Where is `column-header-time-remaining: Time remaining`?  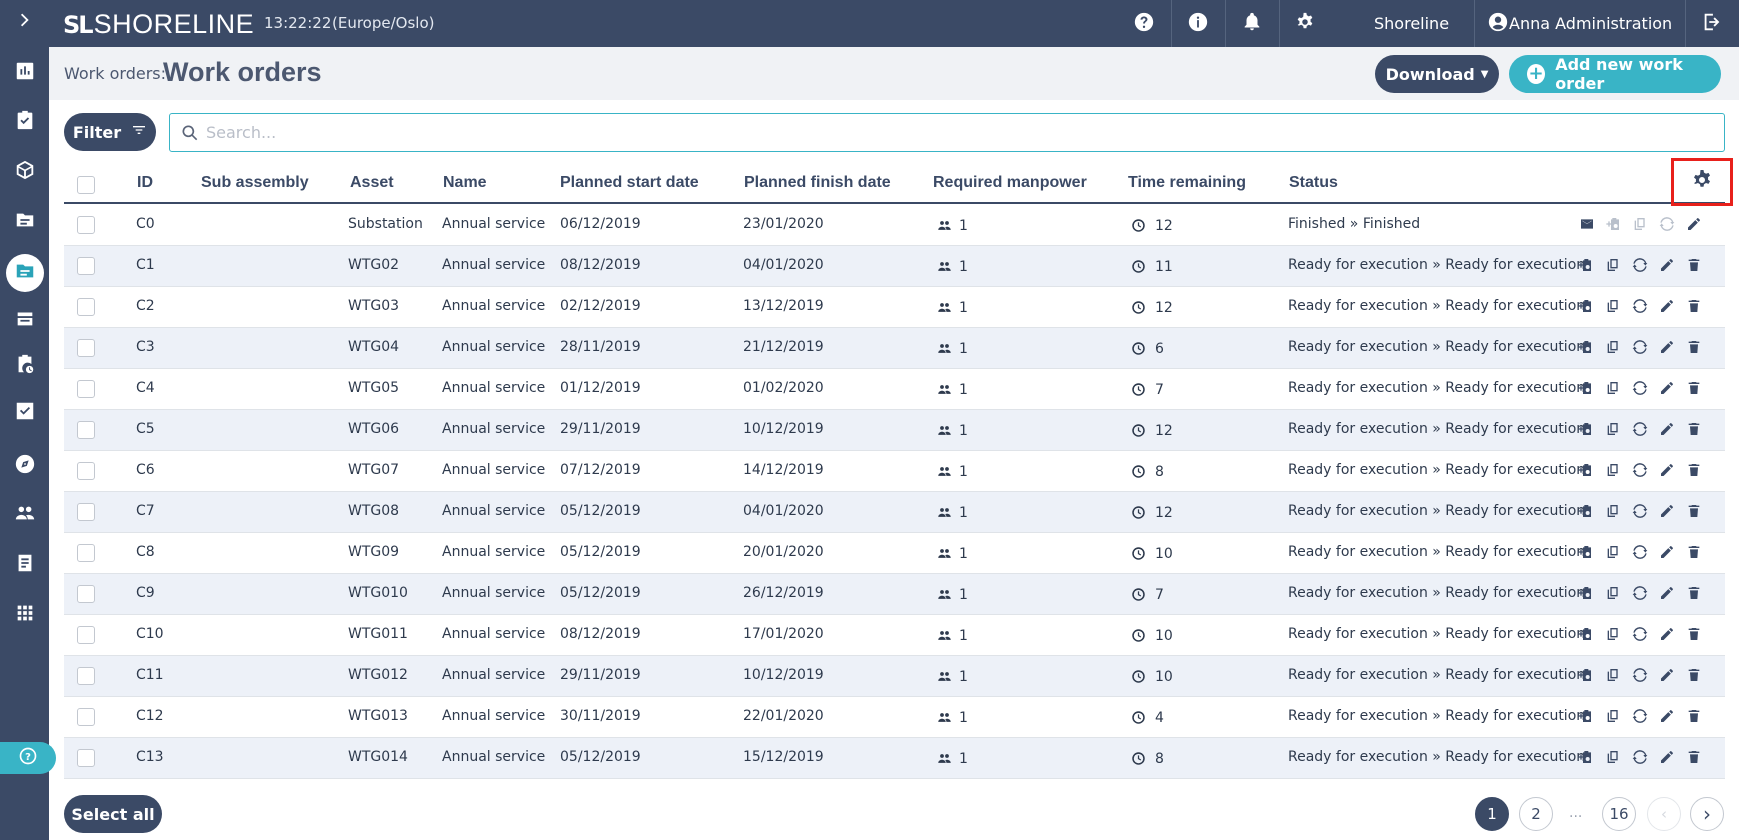 column-header-time-remaining: Time remaining is located at coordinates (1187, 182).